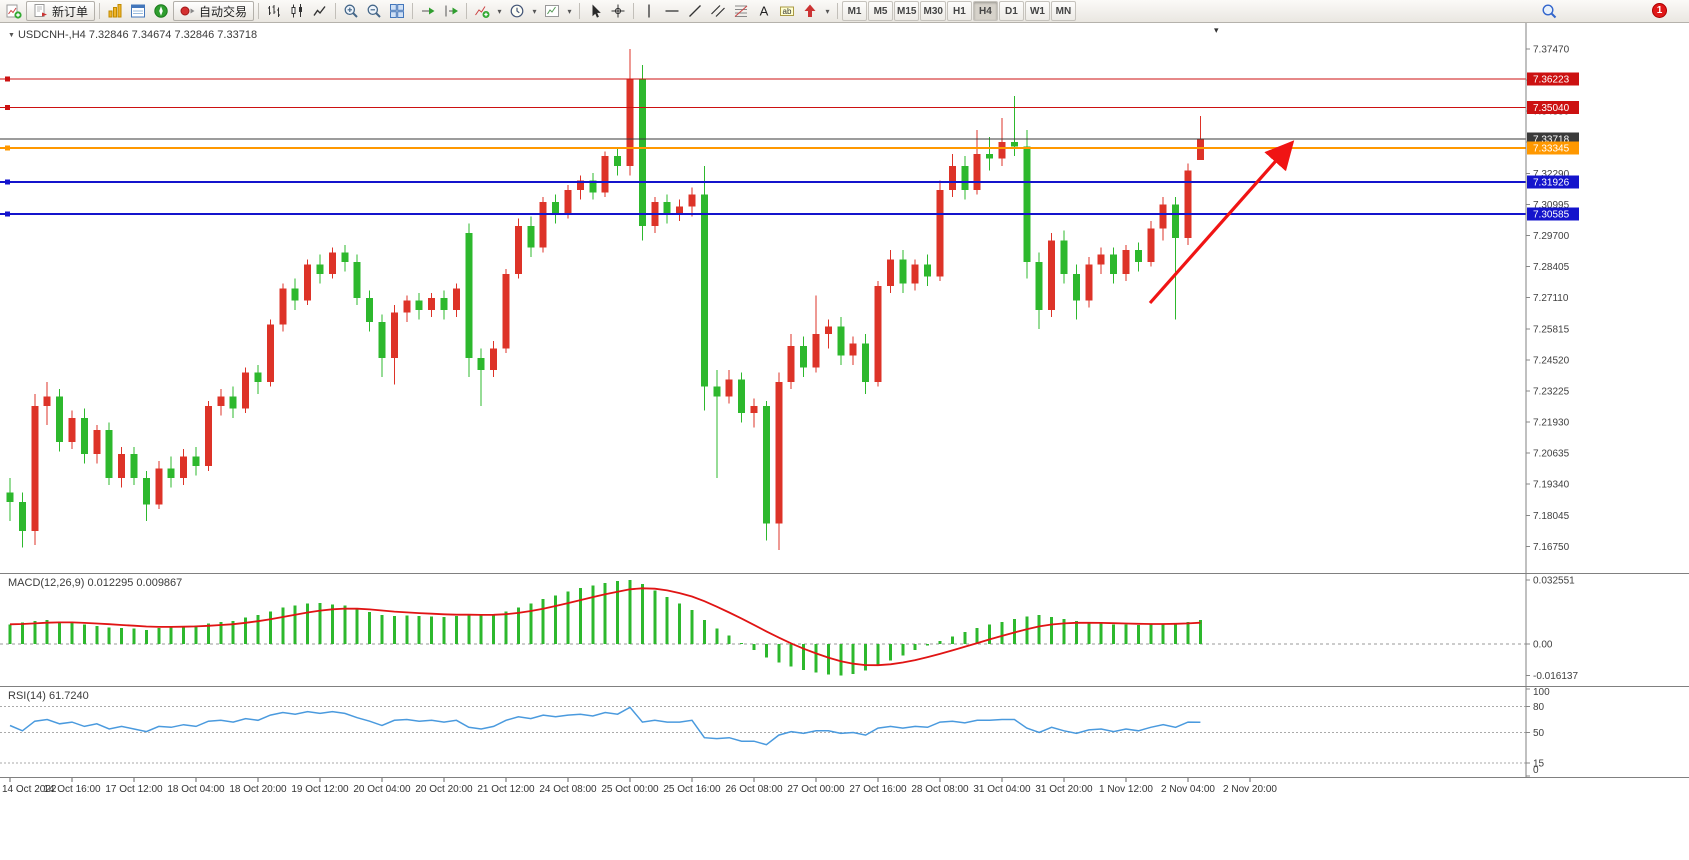  Describe the element at coordinates (29, 789) in the screenshot. I see `svg-text: 14 Oct 2022` at that location.